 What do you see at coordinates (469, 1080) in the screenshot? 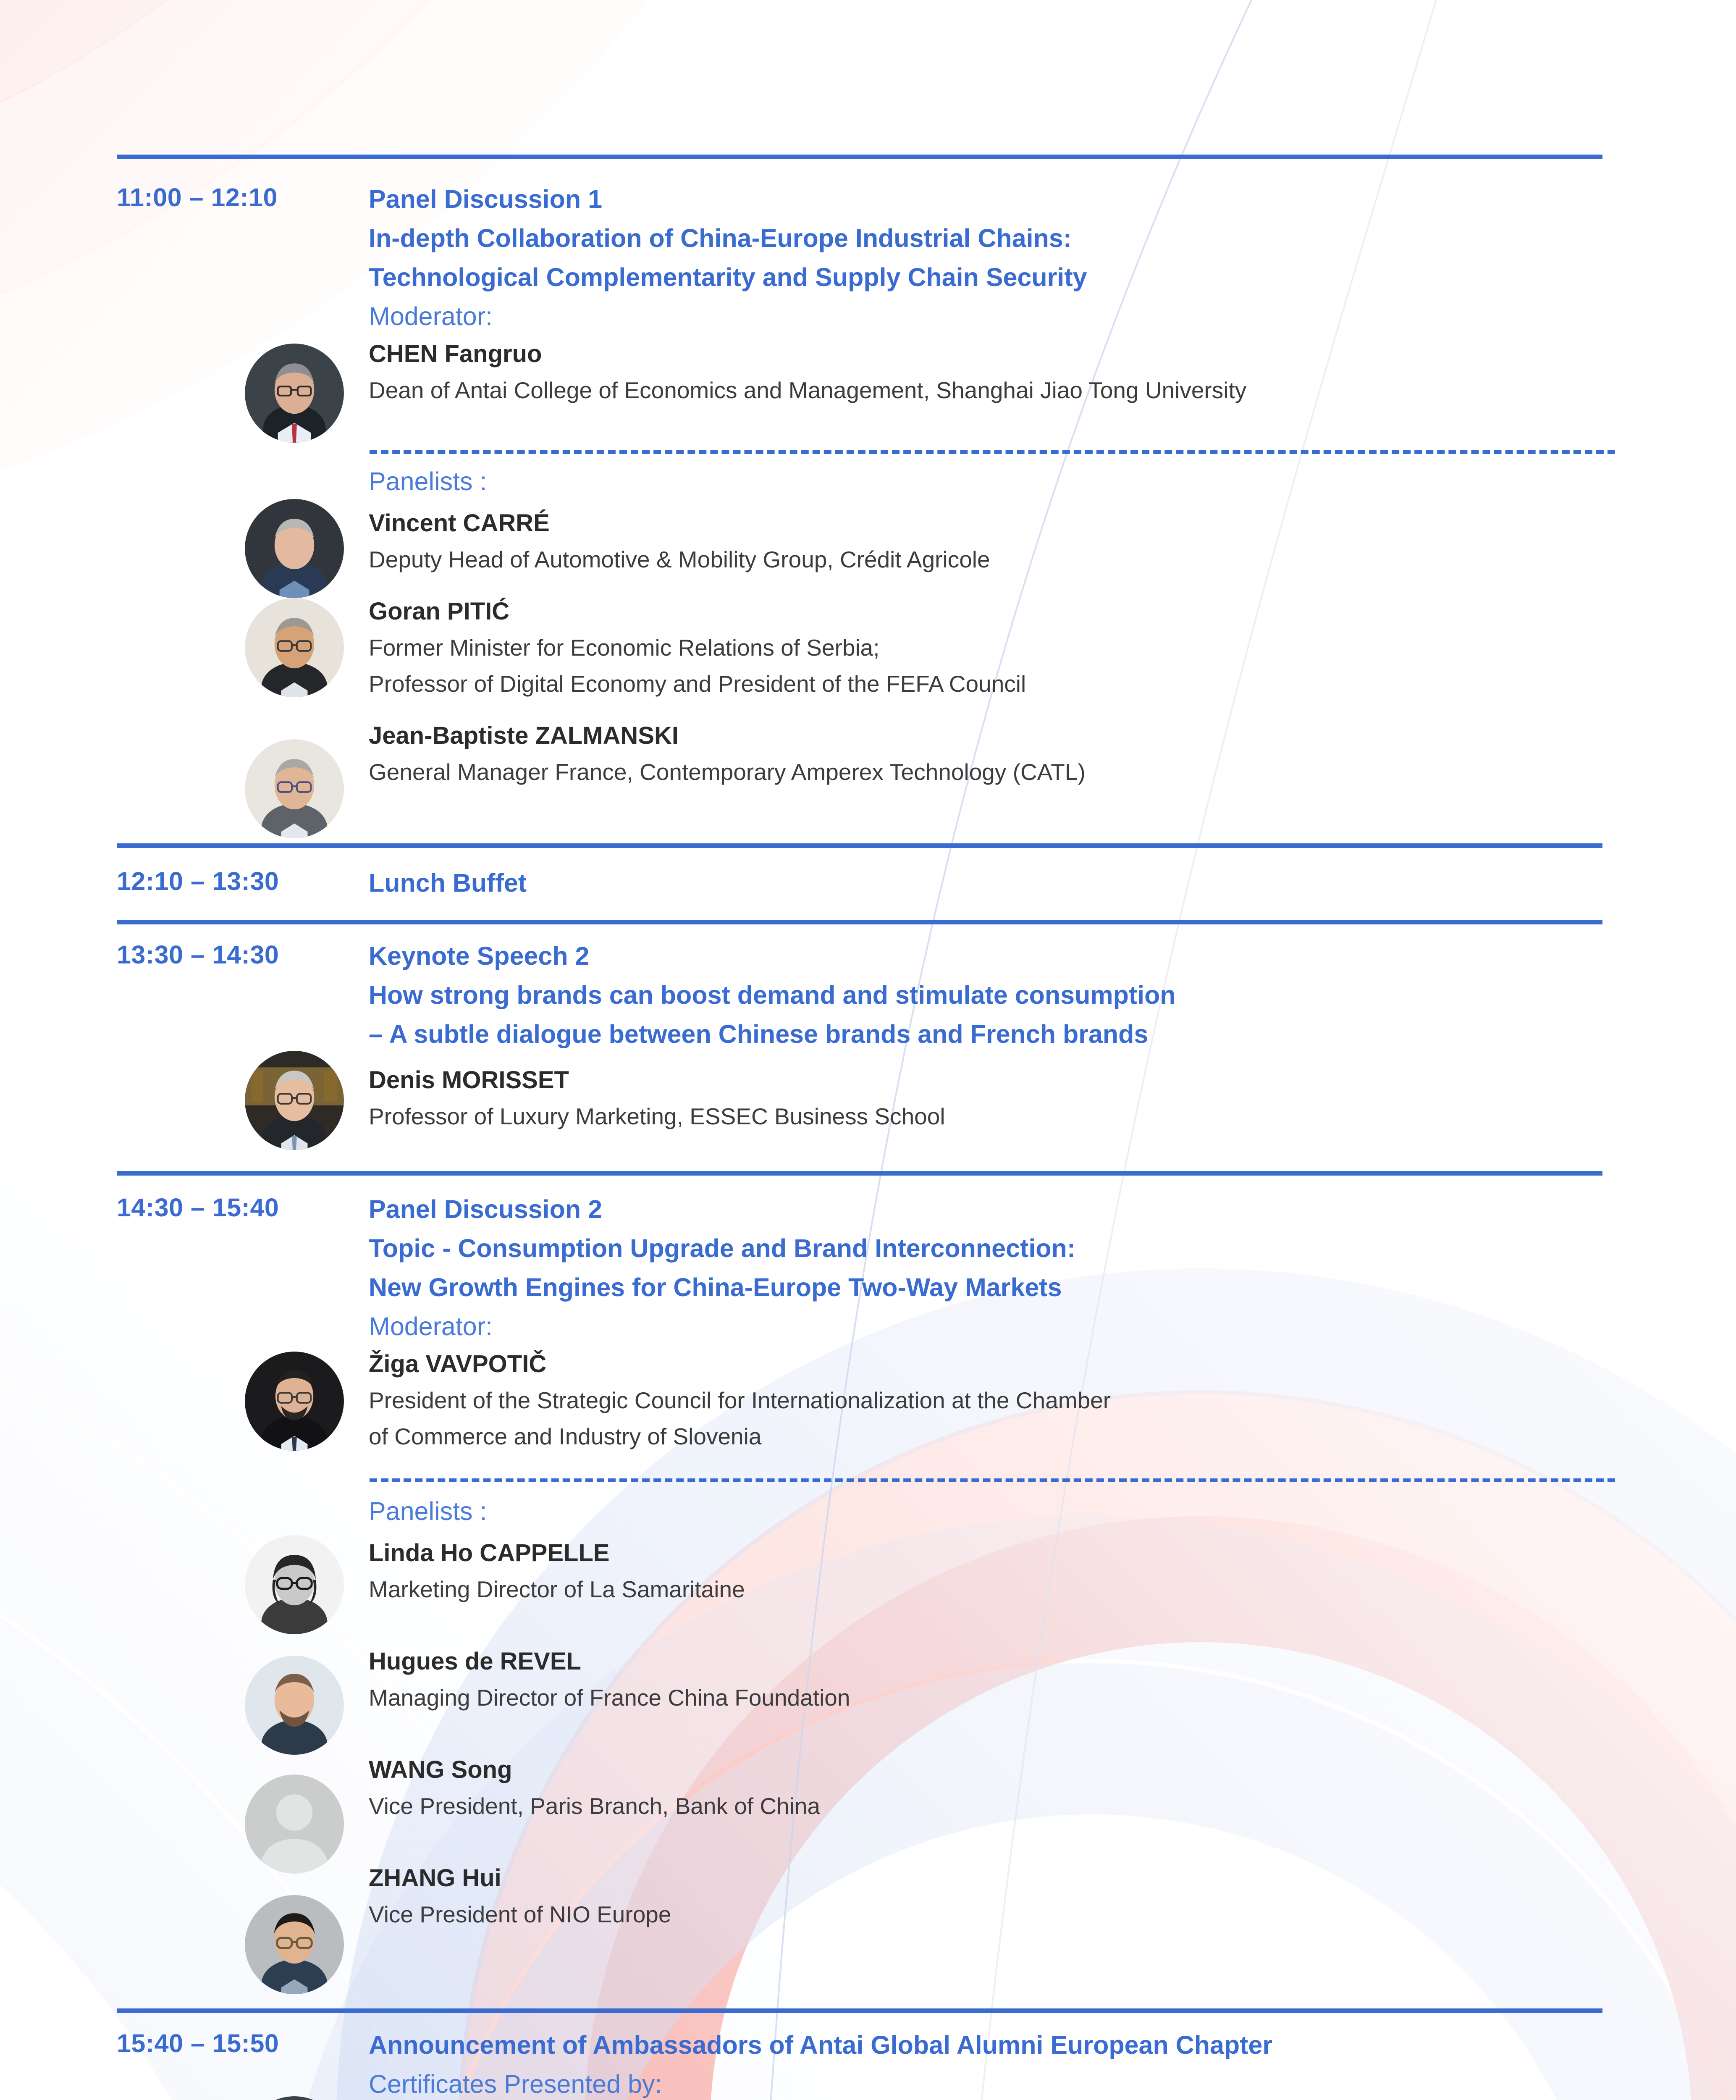
I see `person-name: Denis MORISSET` at bounding box center [469, 1080].